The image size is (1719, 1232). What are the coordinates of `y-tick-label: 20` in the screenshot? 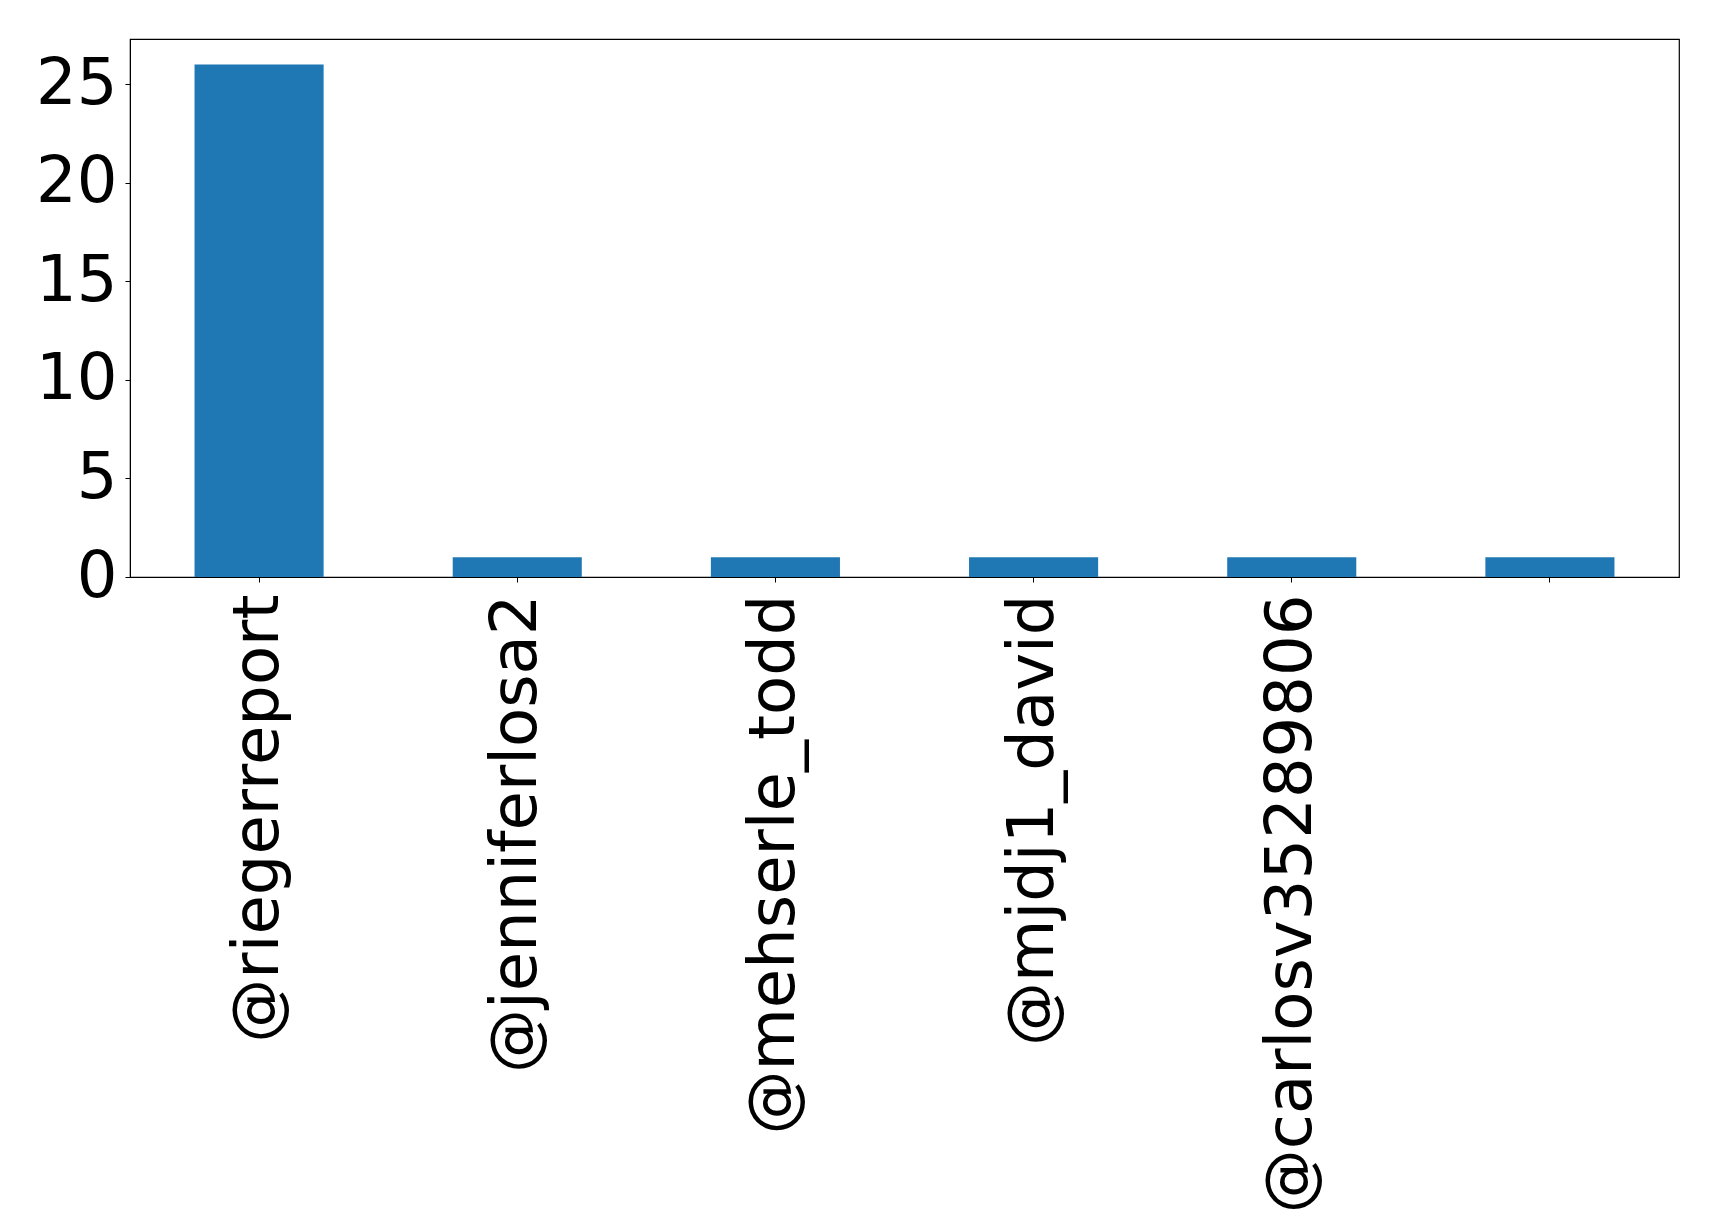 It's located at (77, 180).